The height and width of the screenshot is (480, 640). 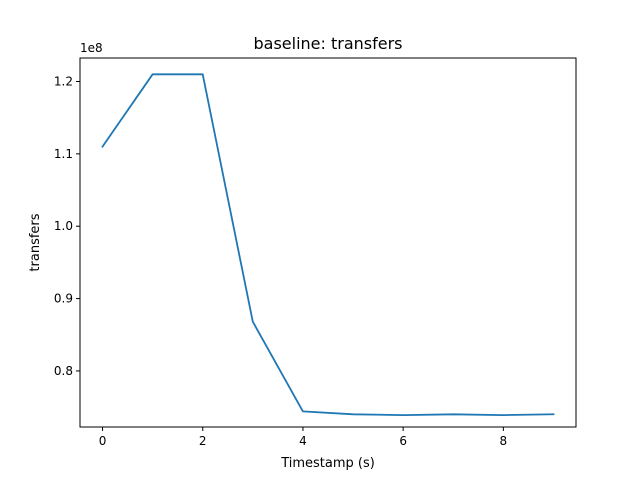 I want to click on x-tick-label: 4, so click(x=303, y=441).